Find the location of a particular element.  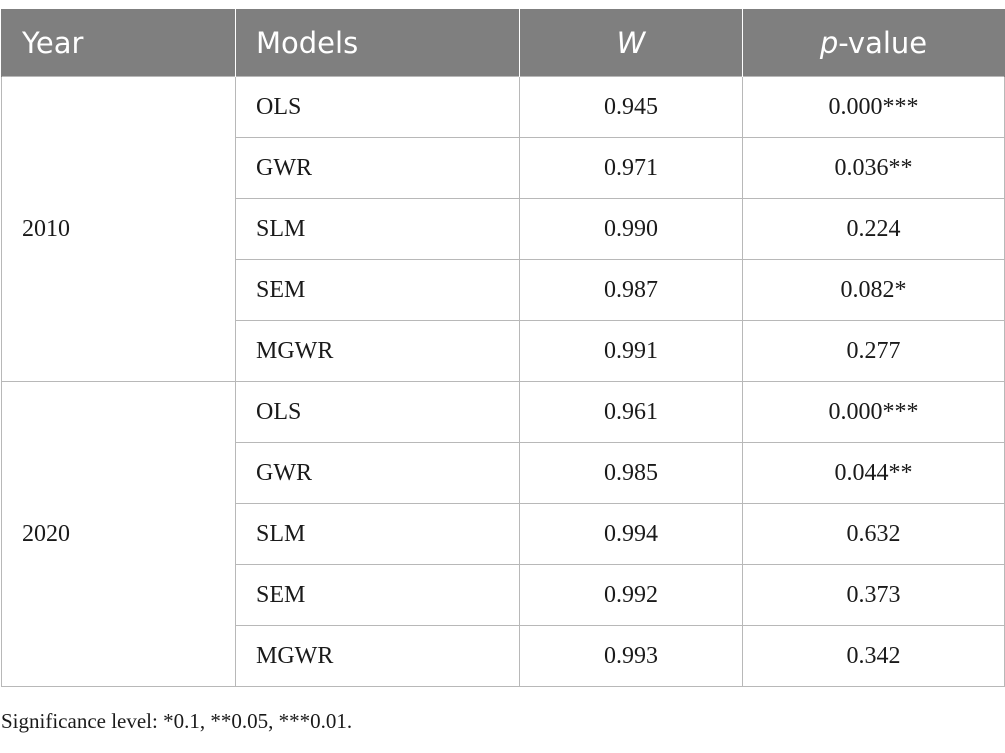

header-p-value: p-value is located at coordinates (873, 43).